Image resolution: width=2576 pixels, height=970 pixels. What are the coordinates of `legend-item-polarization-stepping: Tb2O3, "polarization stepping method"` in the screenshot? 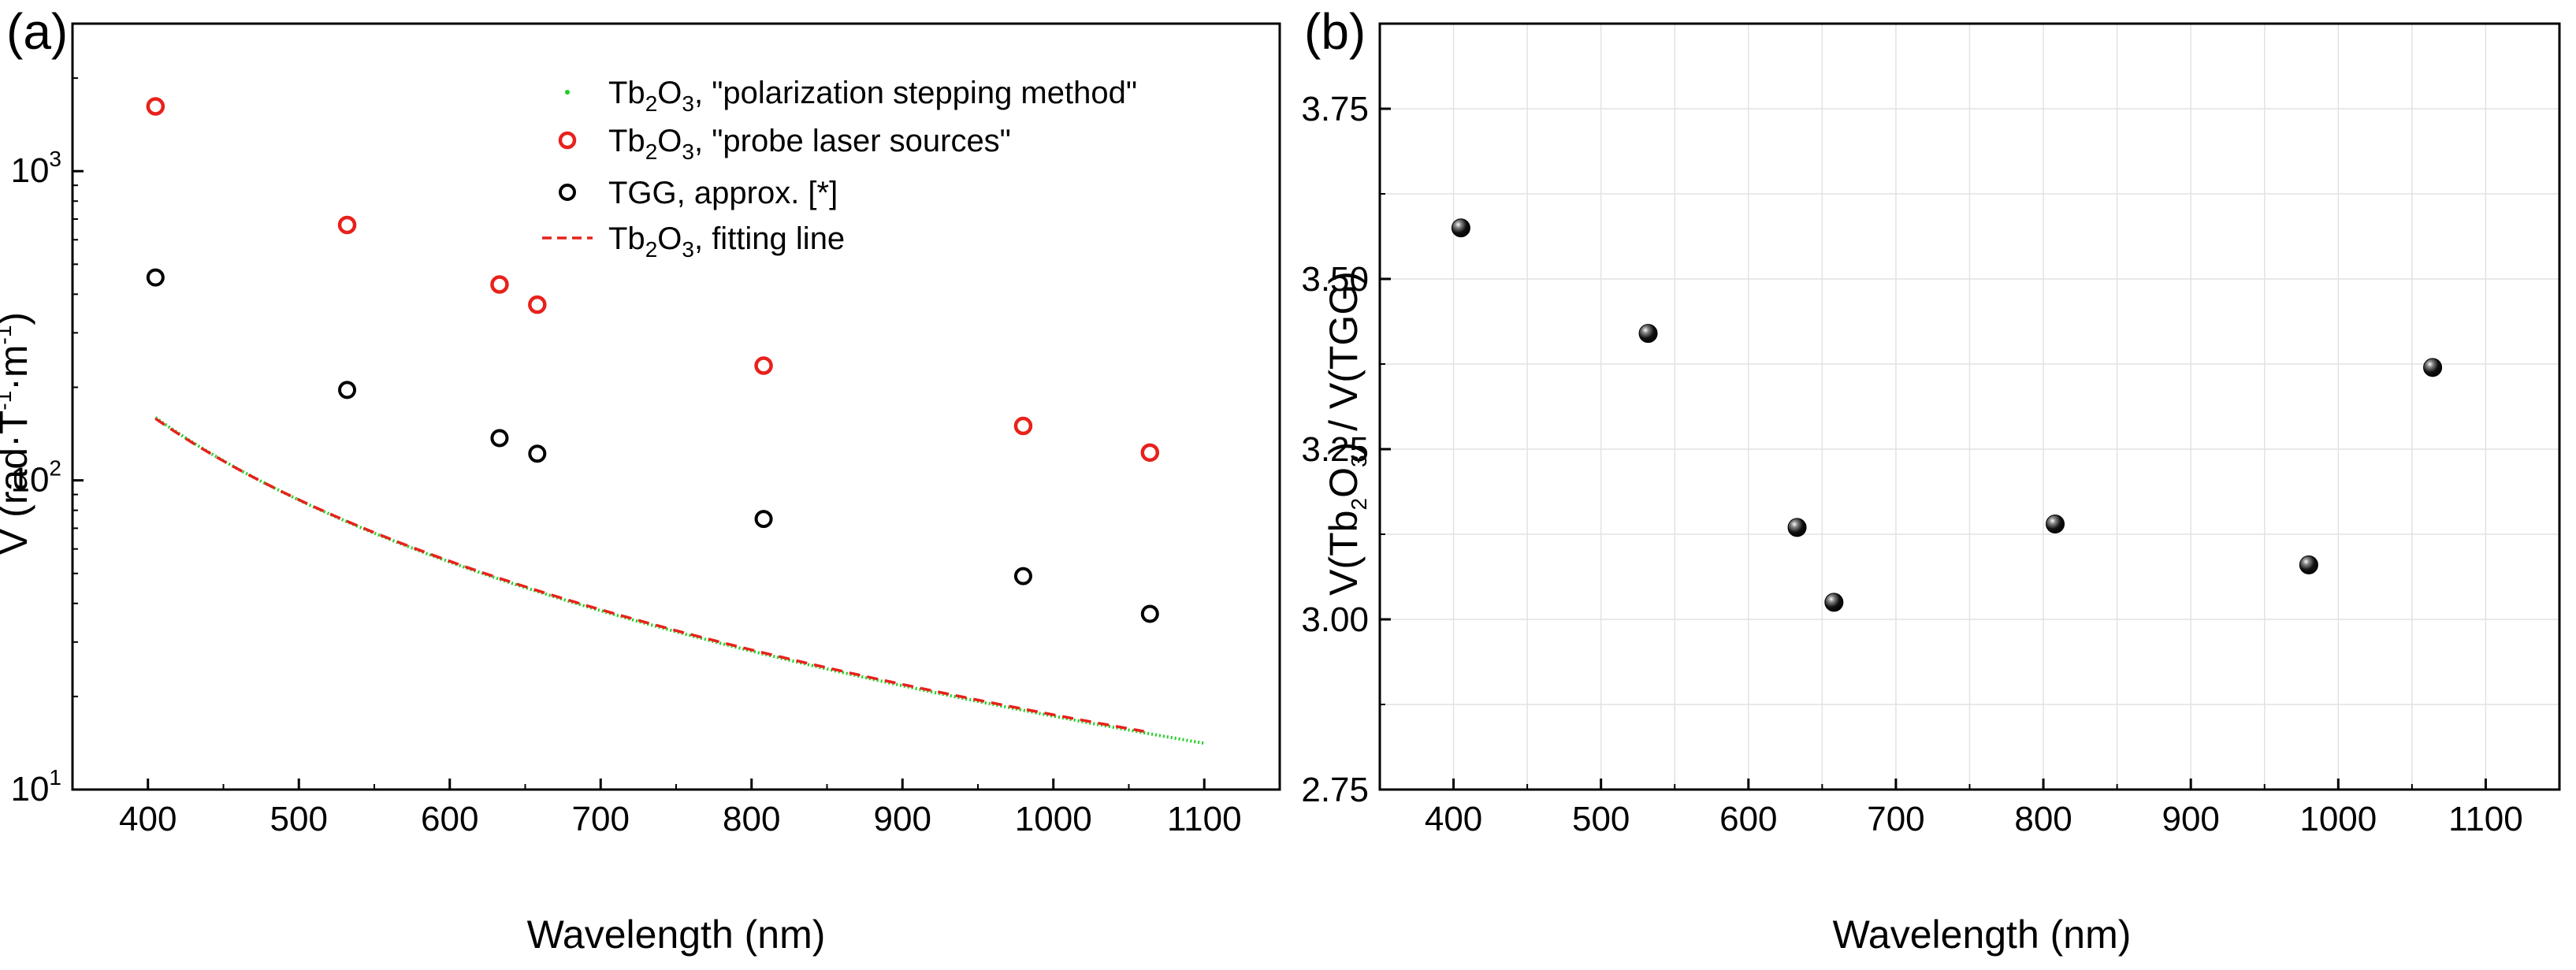 It's located at (851, 96).